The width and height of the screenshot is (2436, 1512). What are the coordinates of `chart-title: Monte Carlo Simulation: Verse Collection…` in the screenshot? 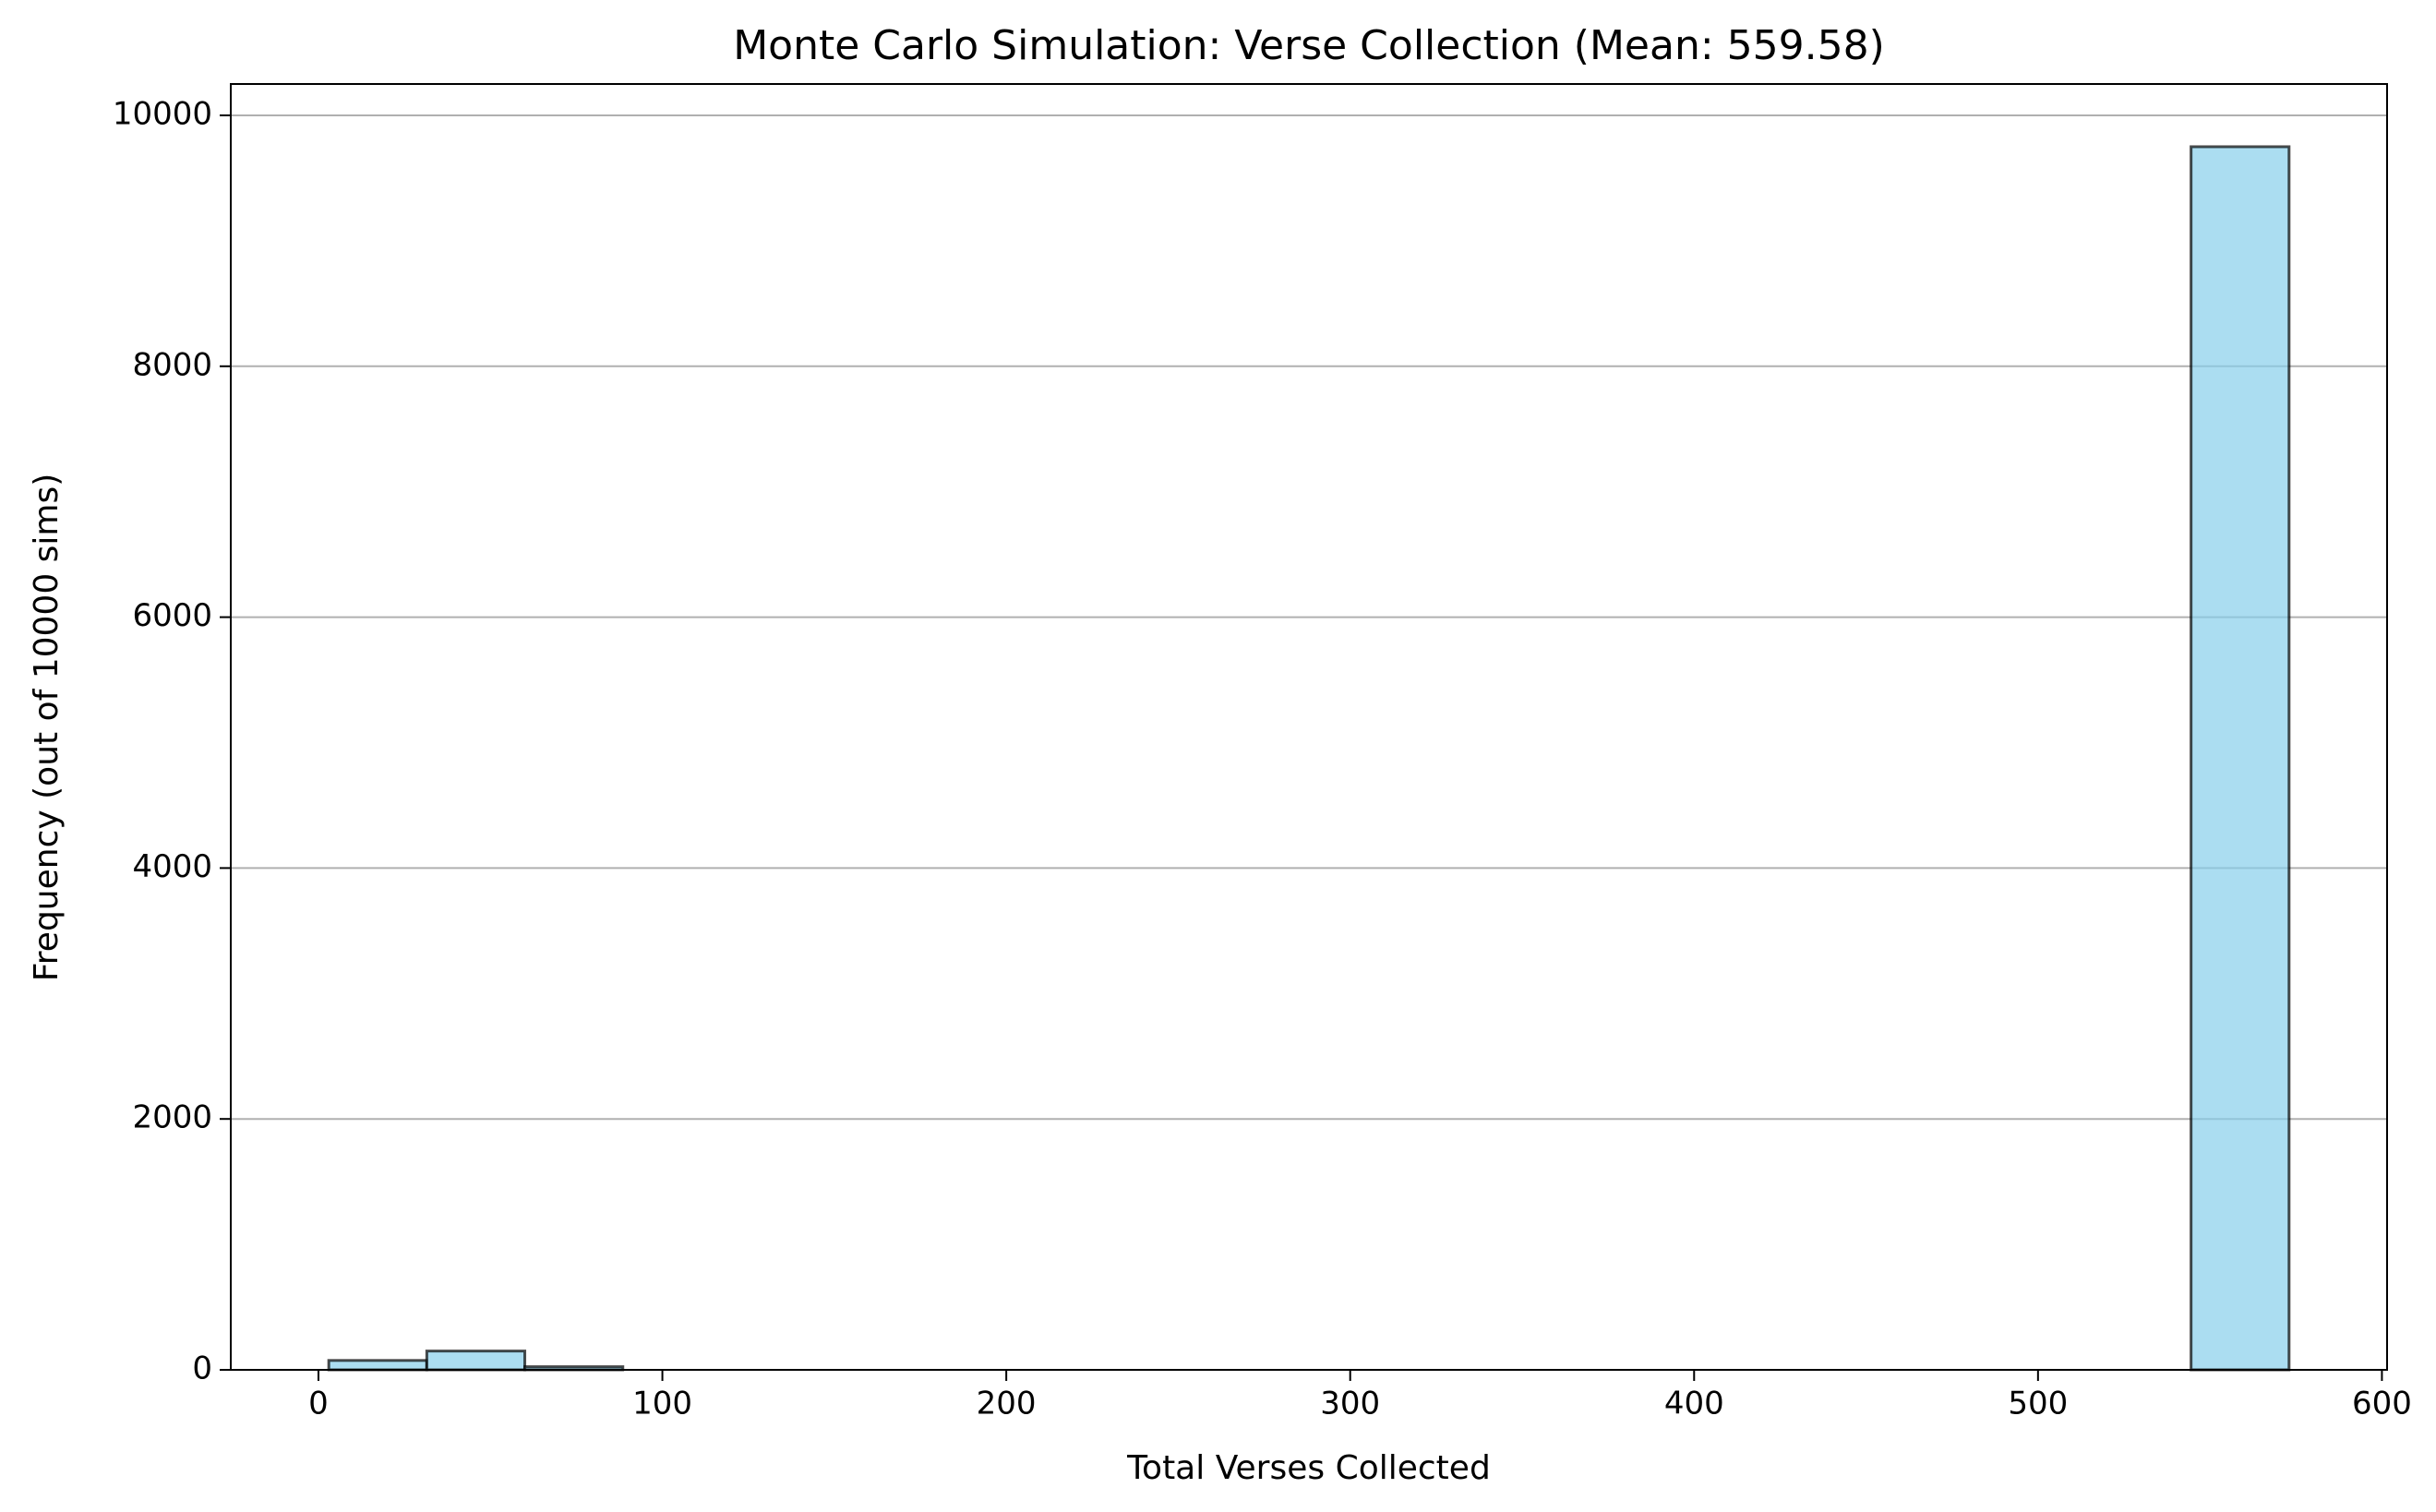 It's located at (1309, 45).